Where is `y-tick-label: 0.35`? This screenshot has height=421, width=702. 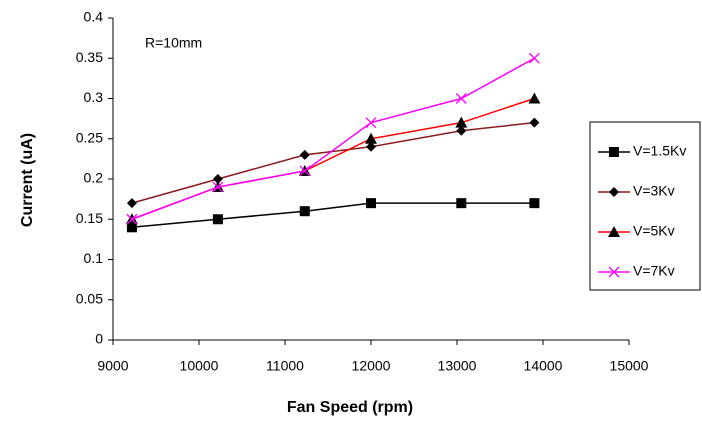
y-tick-label: 0.35 is located at coordinates (89, 57).